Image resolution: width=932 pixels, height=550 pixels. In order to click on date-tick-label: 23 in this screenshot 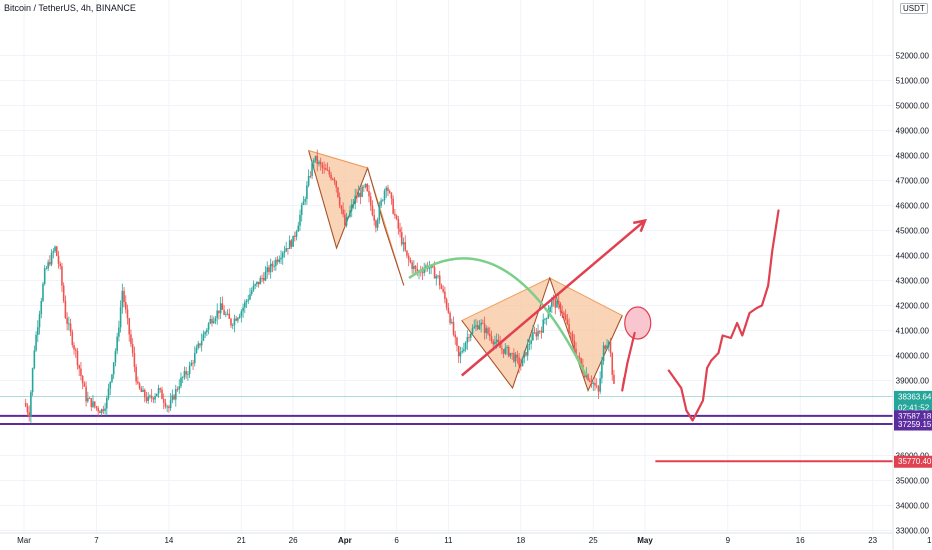, I will do `click(872, 540)`.